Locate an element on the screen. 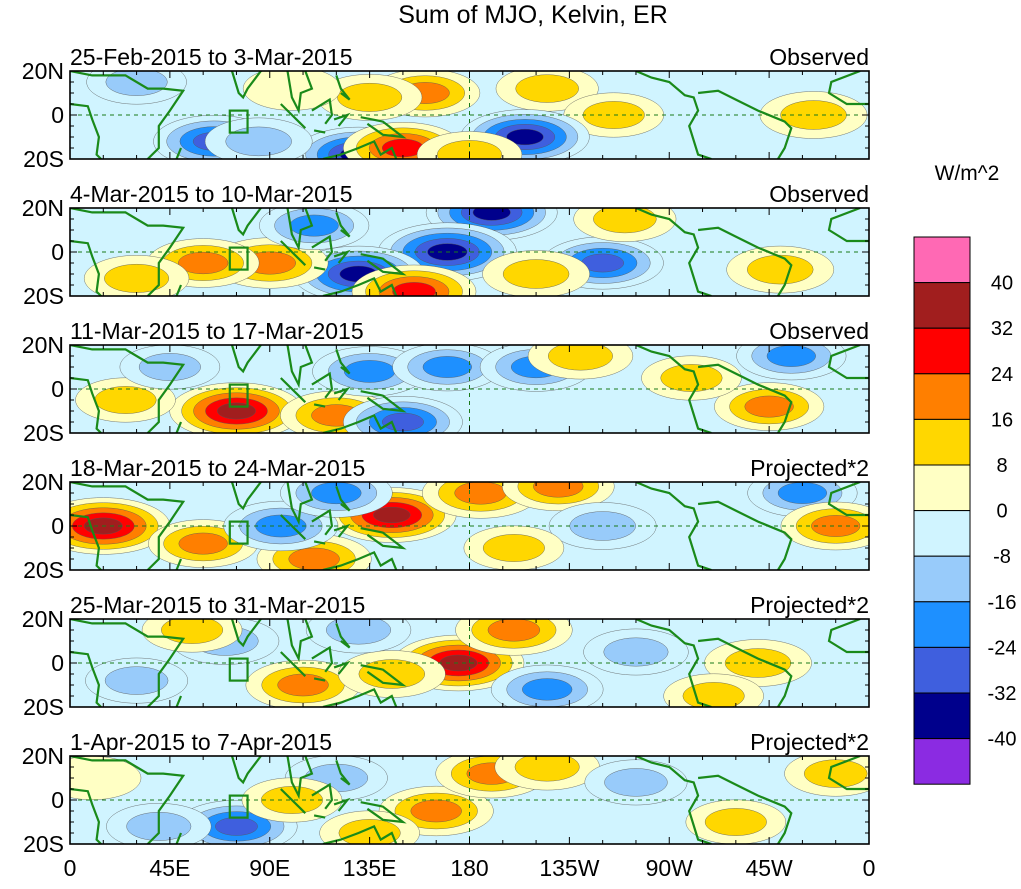 Image resolution: width=1021 pixels, height=889 pixels. x-tick-label: 90W is located at coordinates (670, 868).